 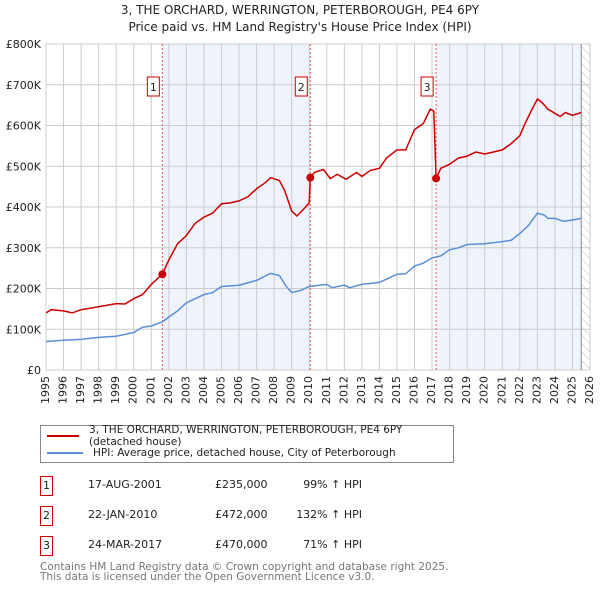 What do you see at coordinates (332, 544) in the screenshot?
I see `sale-hpi-change: 71% ↑ HPI` at bounding box center [332, 544].